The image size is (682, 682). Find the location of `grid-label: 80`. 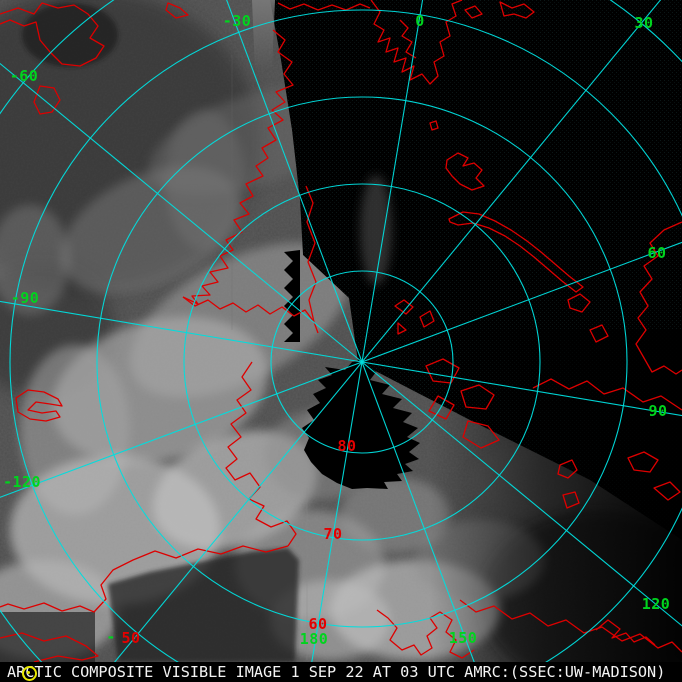

grid-label: 80 is located at coordinates (346, 446).